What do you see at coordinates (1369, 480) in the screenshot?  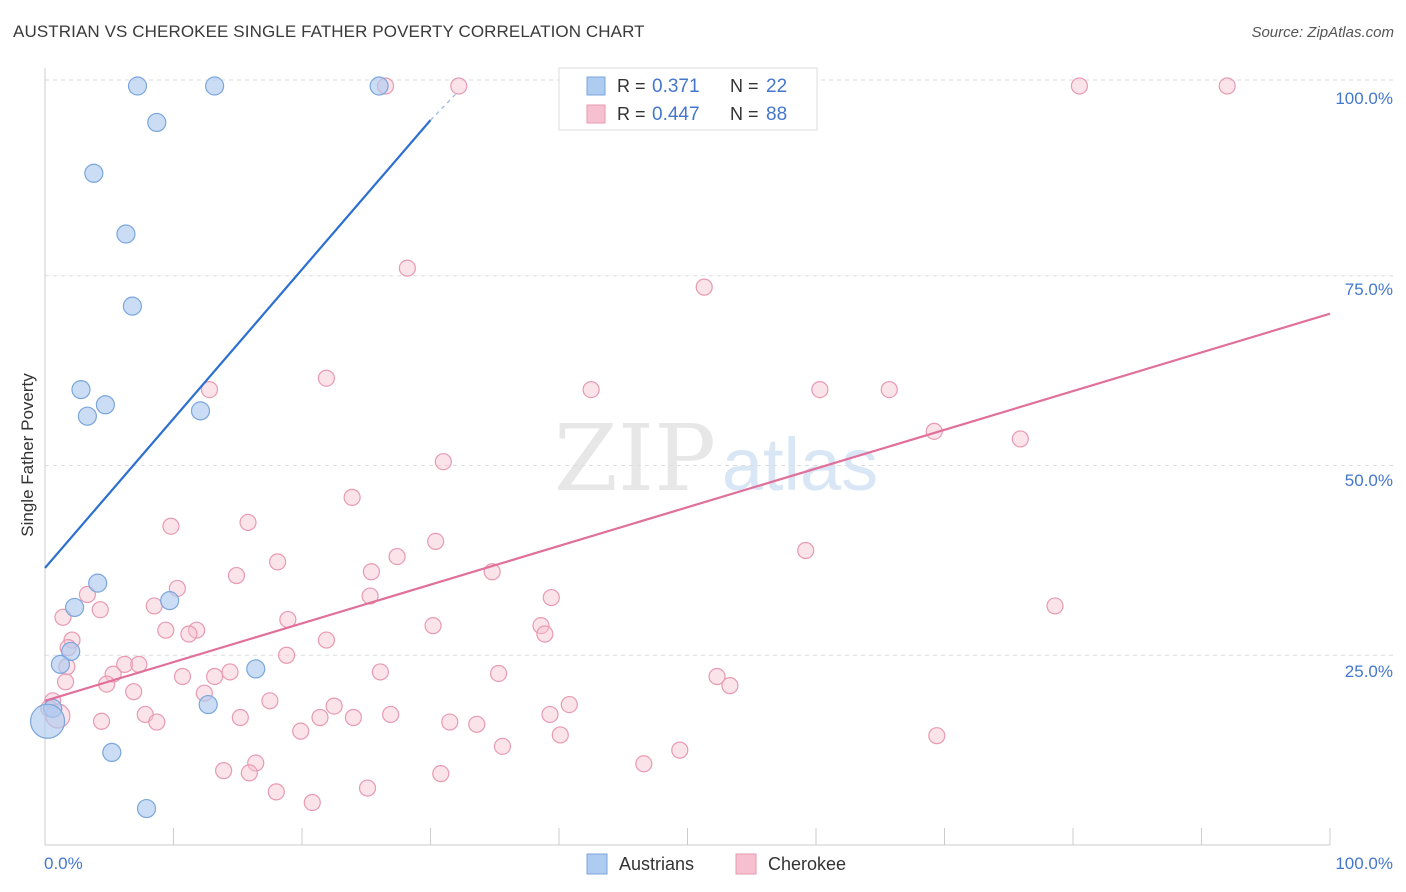 I see `y-tick-label: 50.0%` at bounding box center [1369, 480].